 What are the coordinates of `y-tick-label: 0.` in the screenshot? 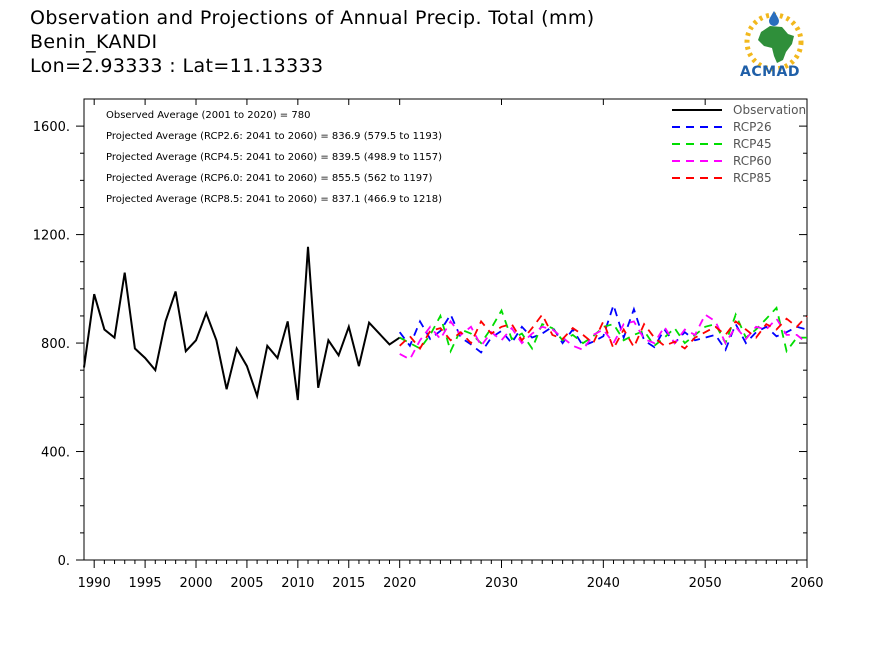 It's located at (64, 561).